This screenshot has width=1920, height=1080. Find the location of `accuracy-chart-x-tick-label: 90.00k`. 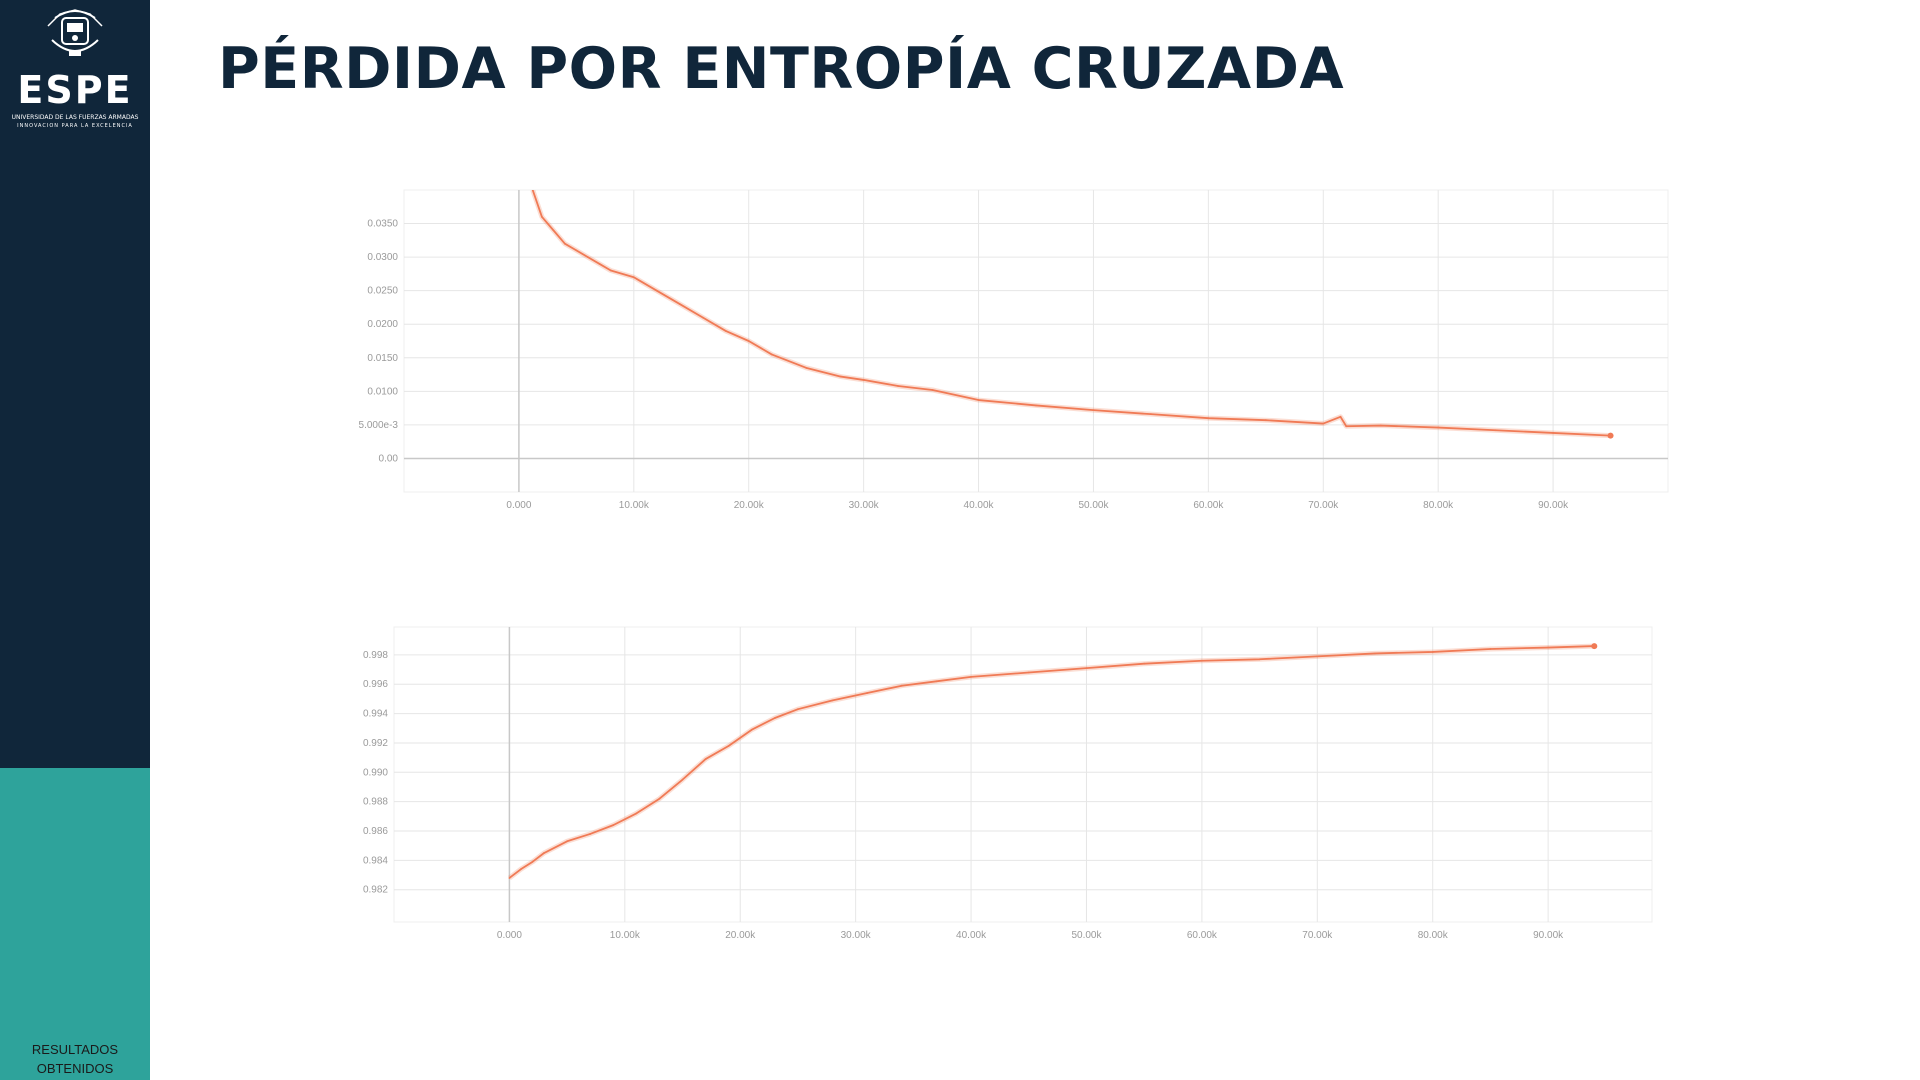

accuracy-chart-x-tick-label: 90.00k is located at coordinates (1548, 935).